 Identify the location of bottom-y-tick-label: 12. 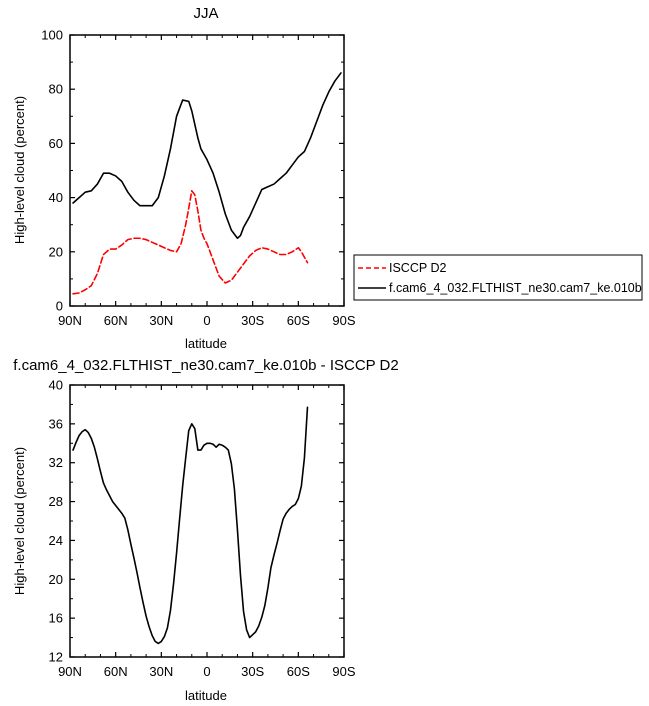
(56, 657).